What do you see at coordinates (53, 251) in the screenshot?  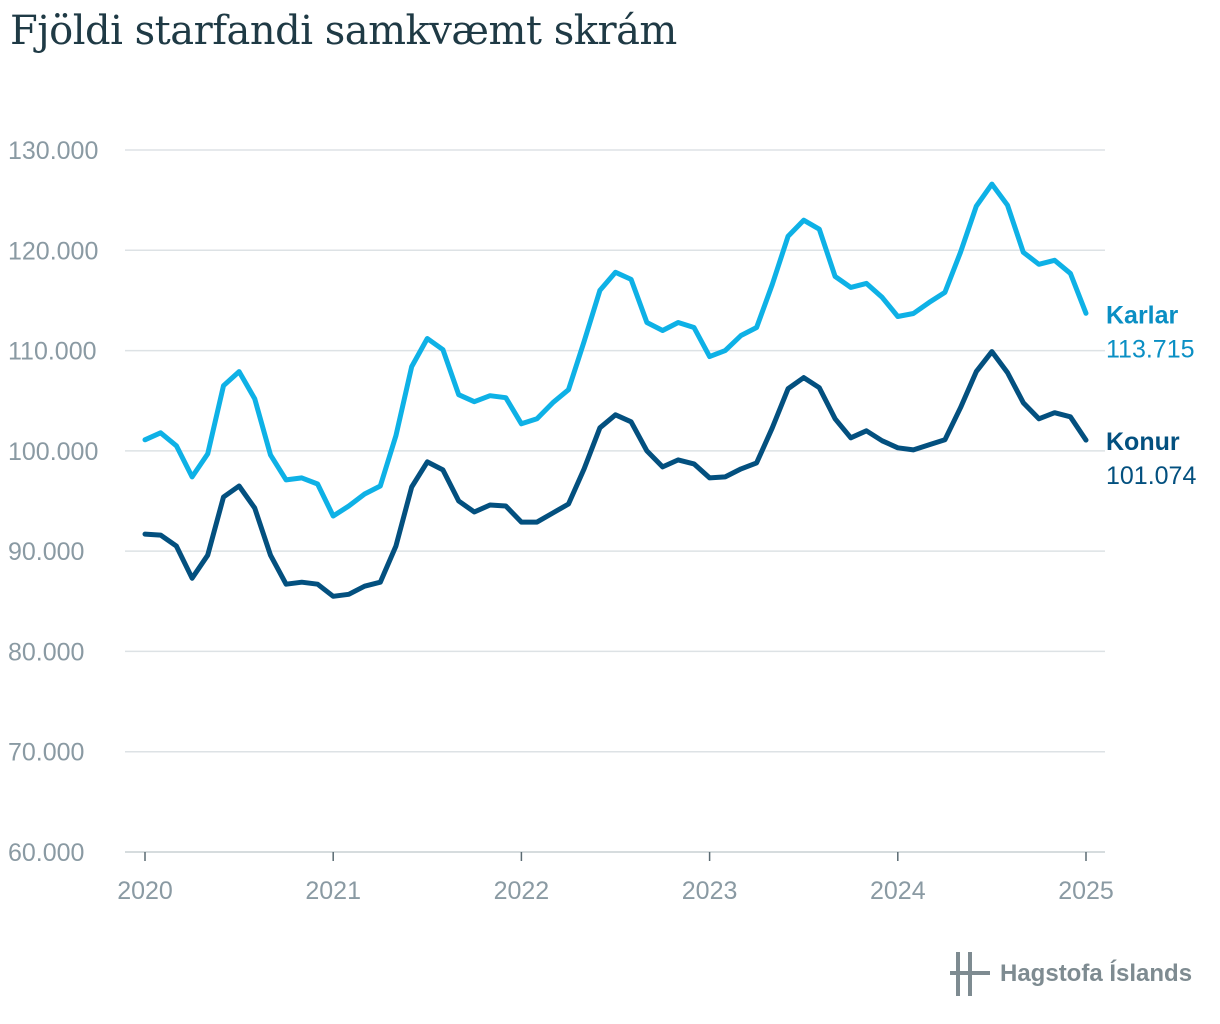 I see `y-tick-label: 120.000` at bounding box center [53, 251].